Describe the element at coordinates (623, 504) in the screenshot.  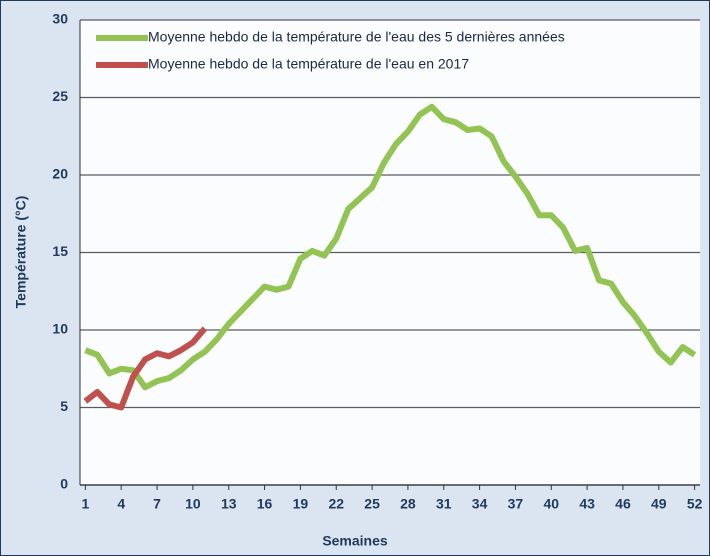
I see `x-tick-label: 46` at that location.